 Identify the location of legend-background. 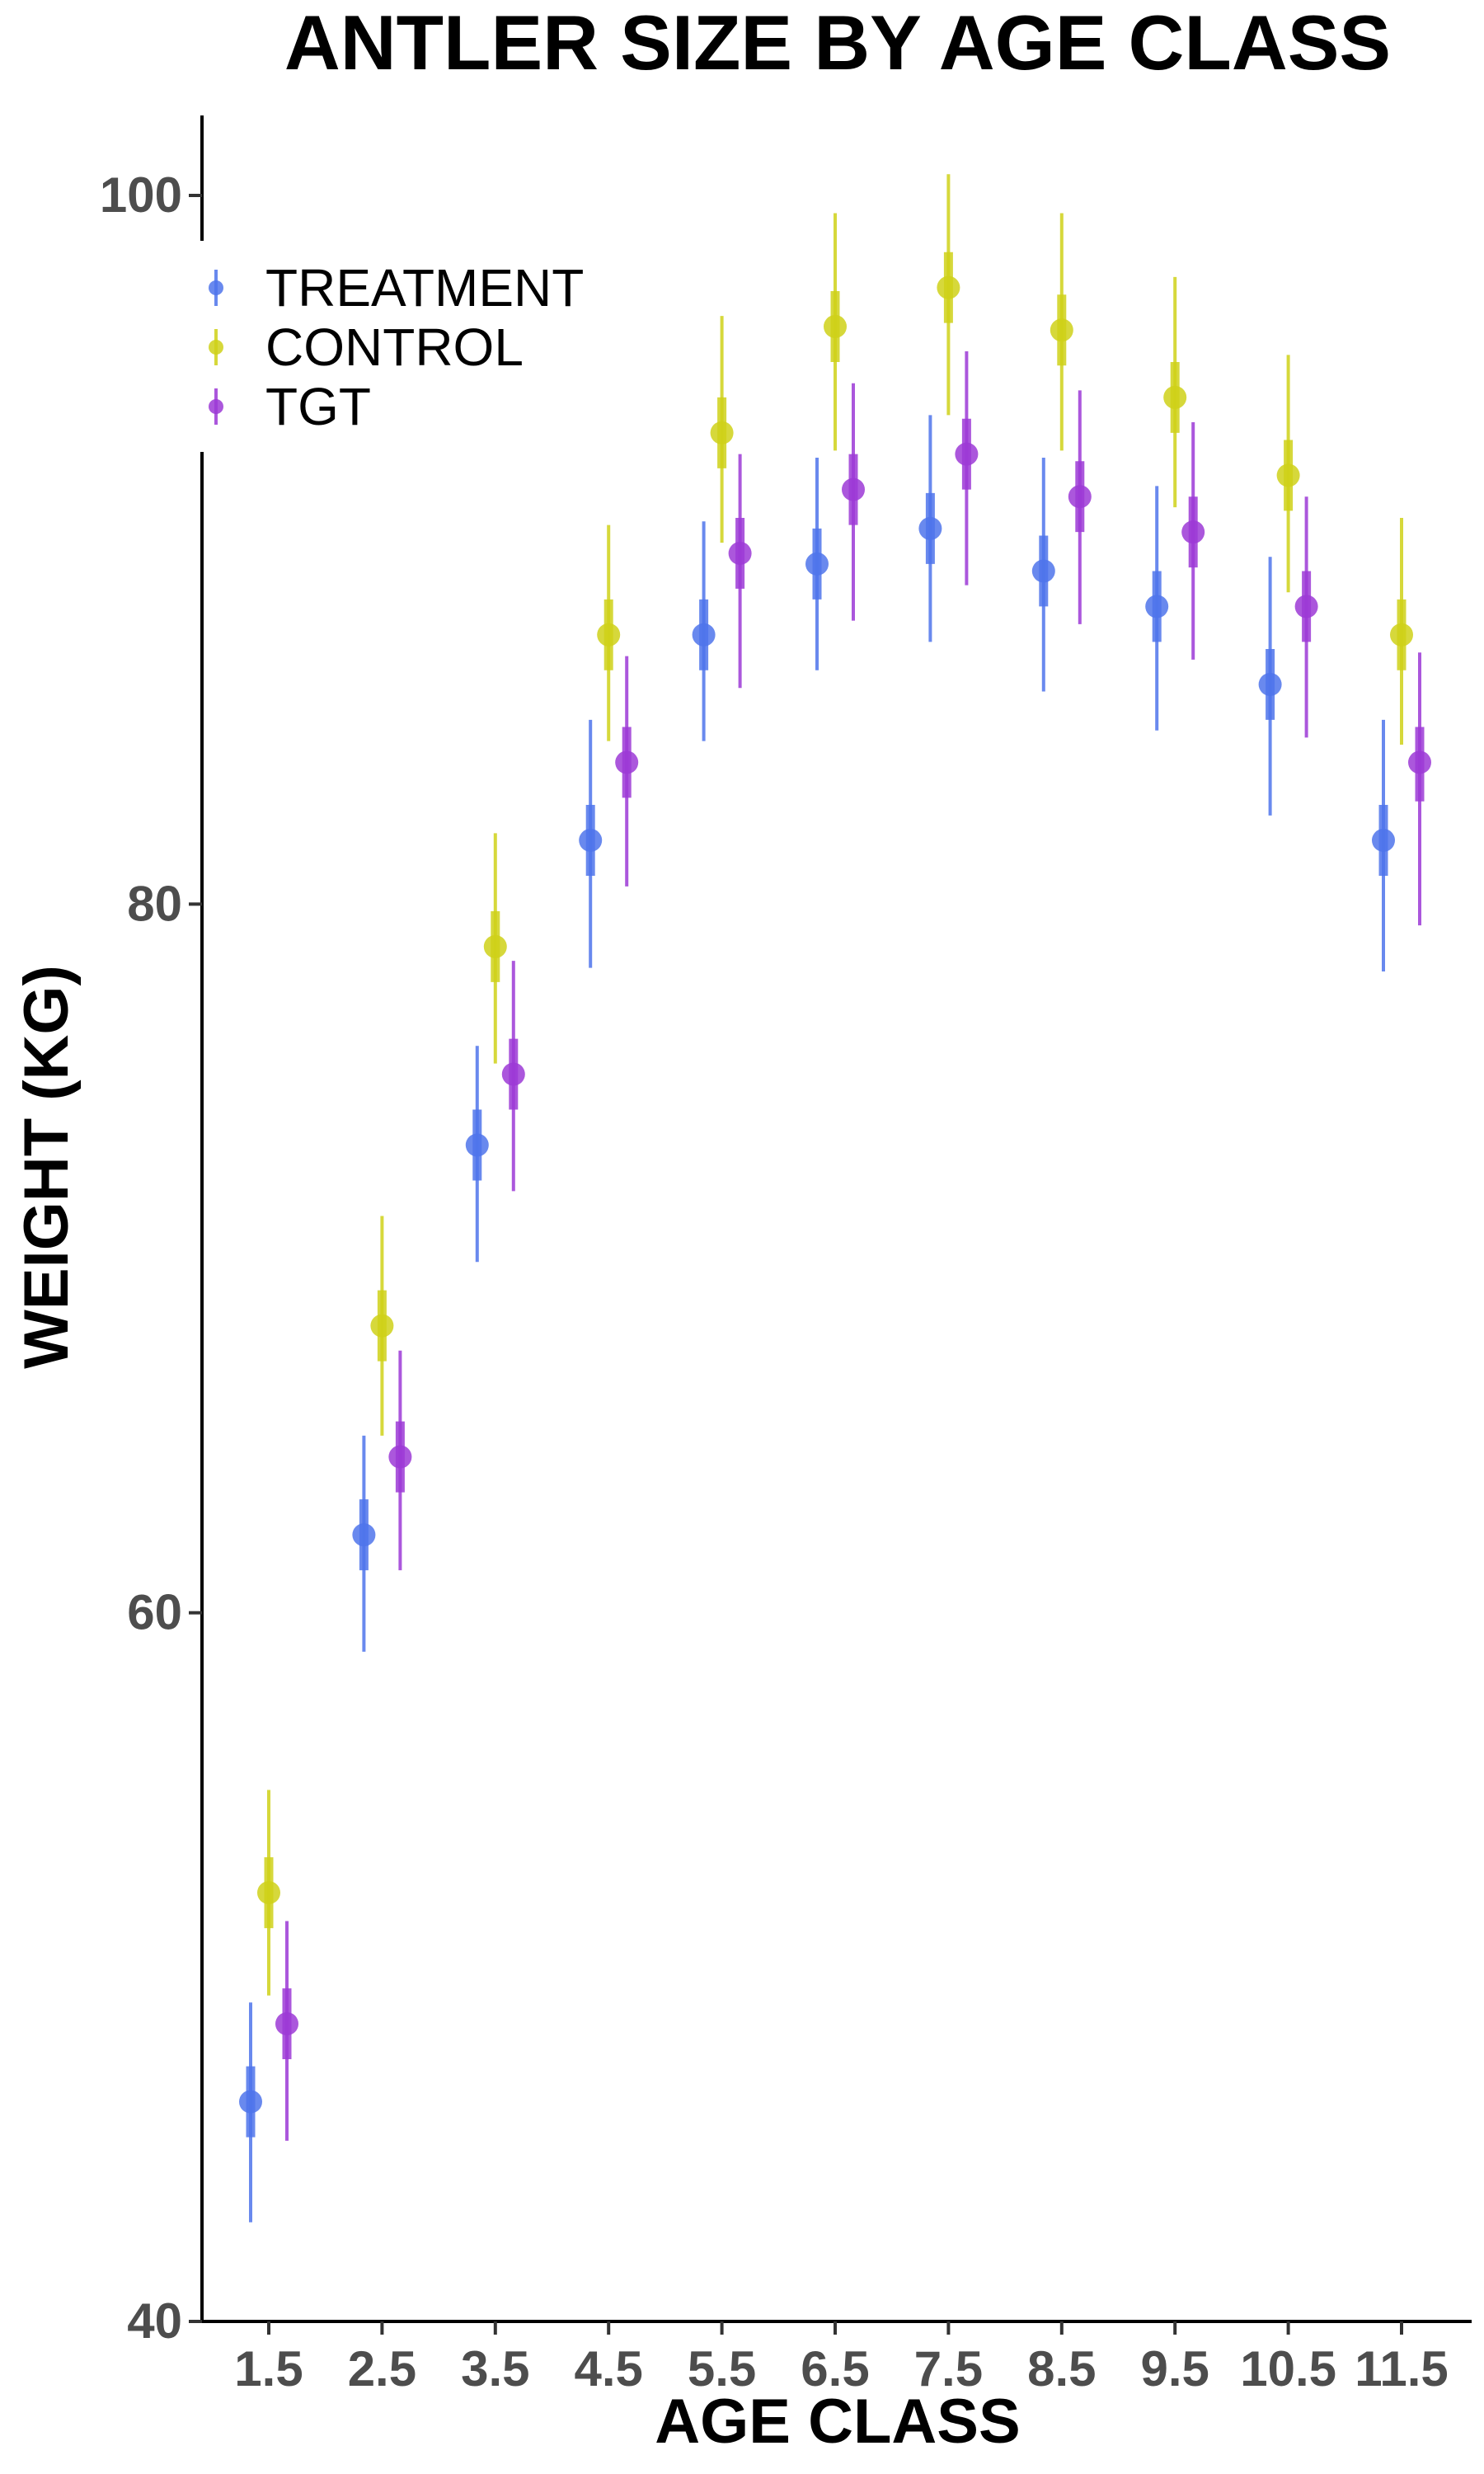
(400, 346).